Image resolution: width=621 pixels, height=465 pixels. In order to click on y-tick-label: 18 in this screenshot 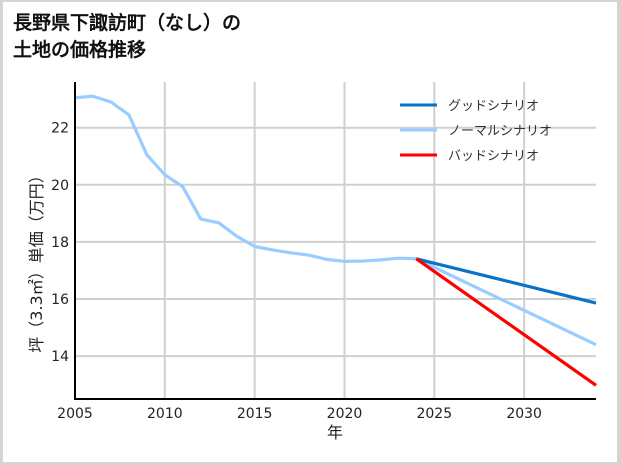, I will do `click(60, 243)`.